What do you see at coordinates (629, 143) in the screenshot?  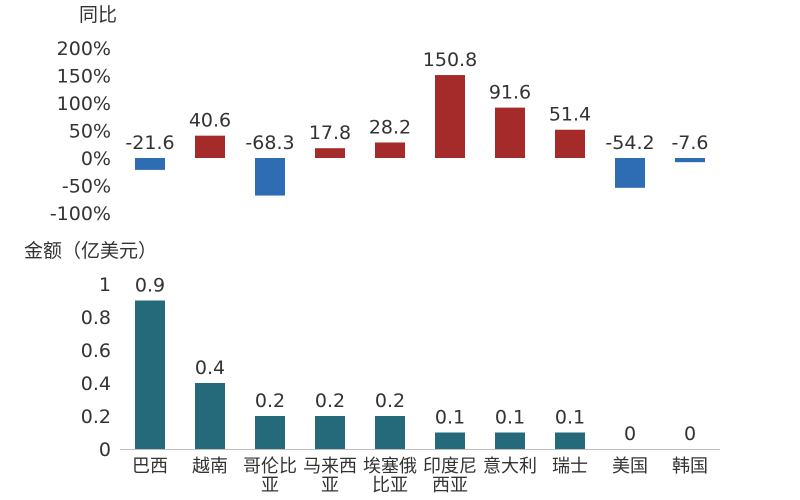 I see `yoy-value-label: -54.2` at bounding box center [629, 143].